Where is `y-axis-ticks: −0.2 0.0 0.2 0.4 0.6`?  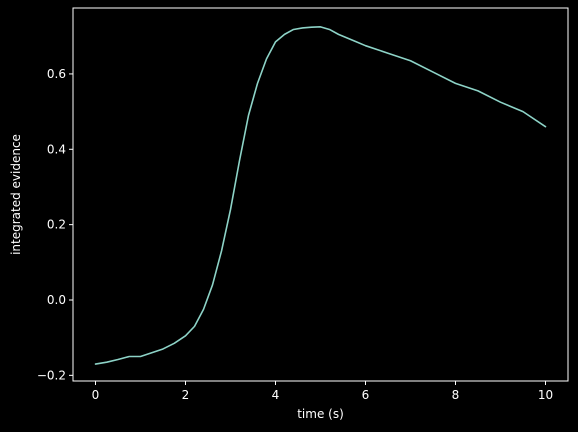
y-axis-ticks: −0.2 0.0 0.2 0.4 0.6 is located at coordinates (55, 224).